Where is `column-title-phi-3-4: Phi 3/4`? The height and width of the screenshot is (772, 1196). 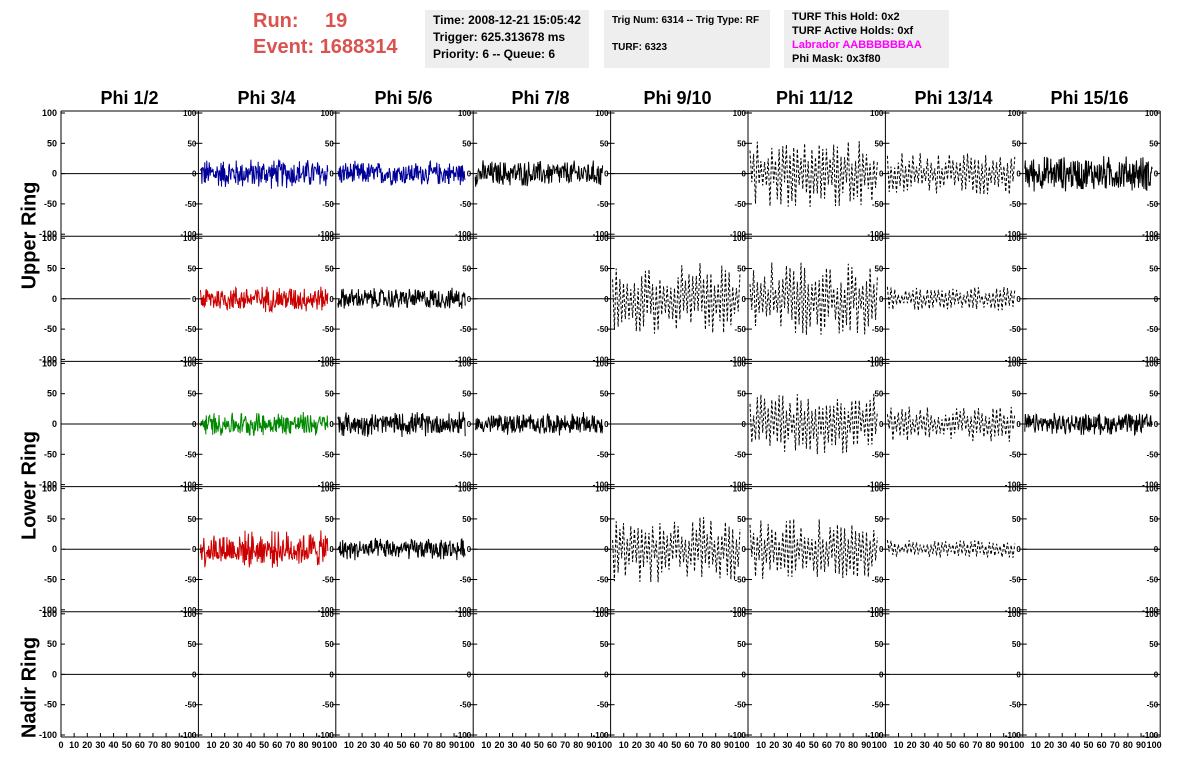
column-title-phi-3-4: Phi 3/4 is located at coordinates (266, 98).